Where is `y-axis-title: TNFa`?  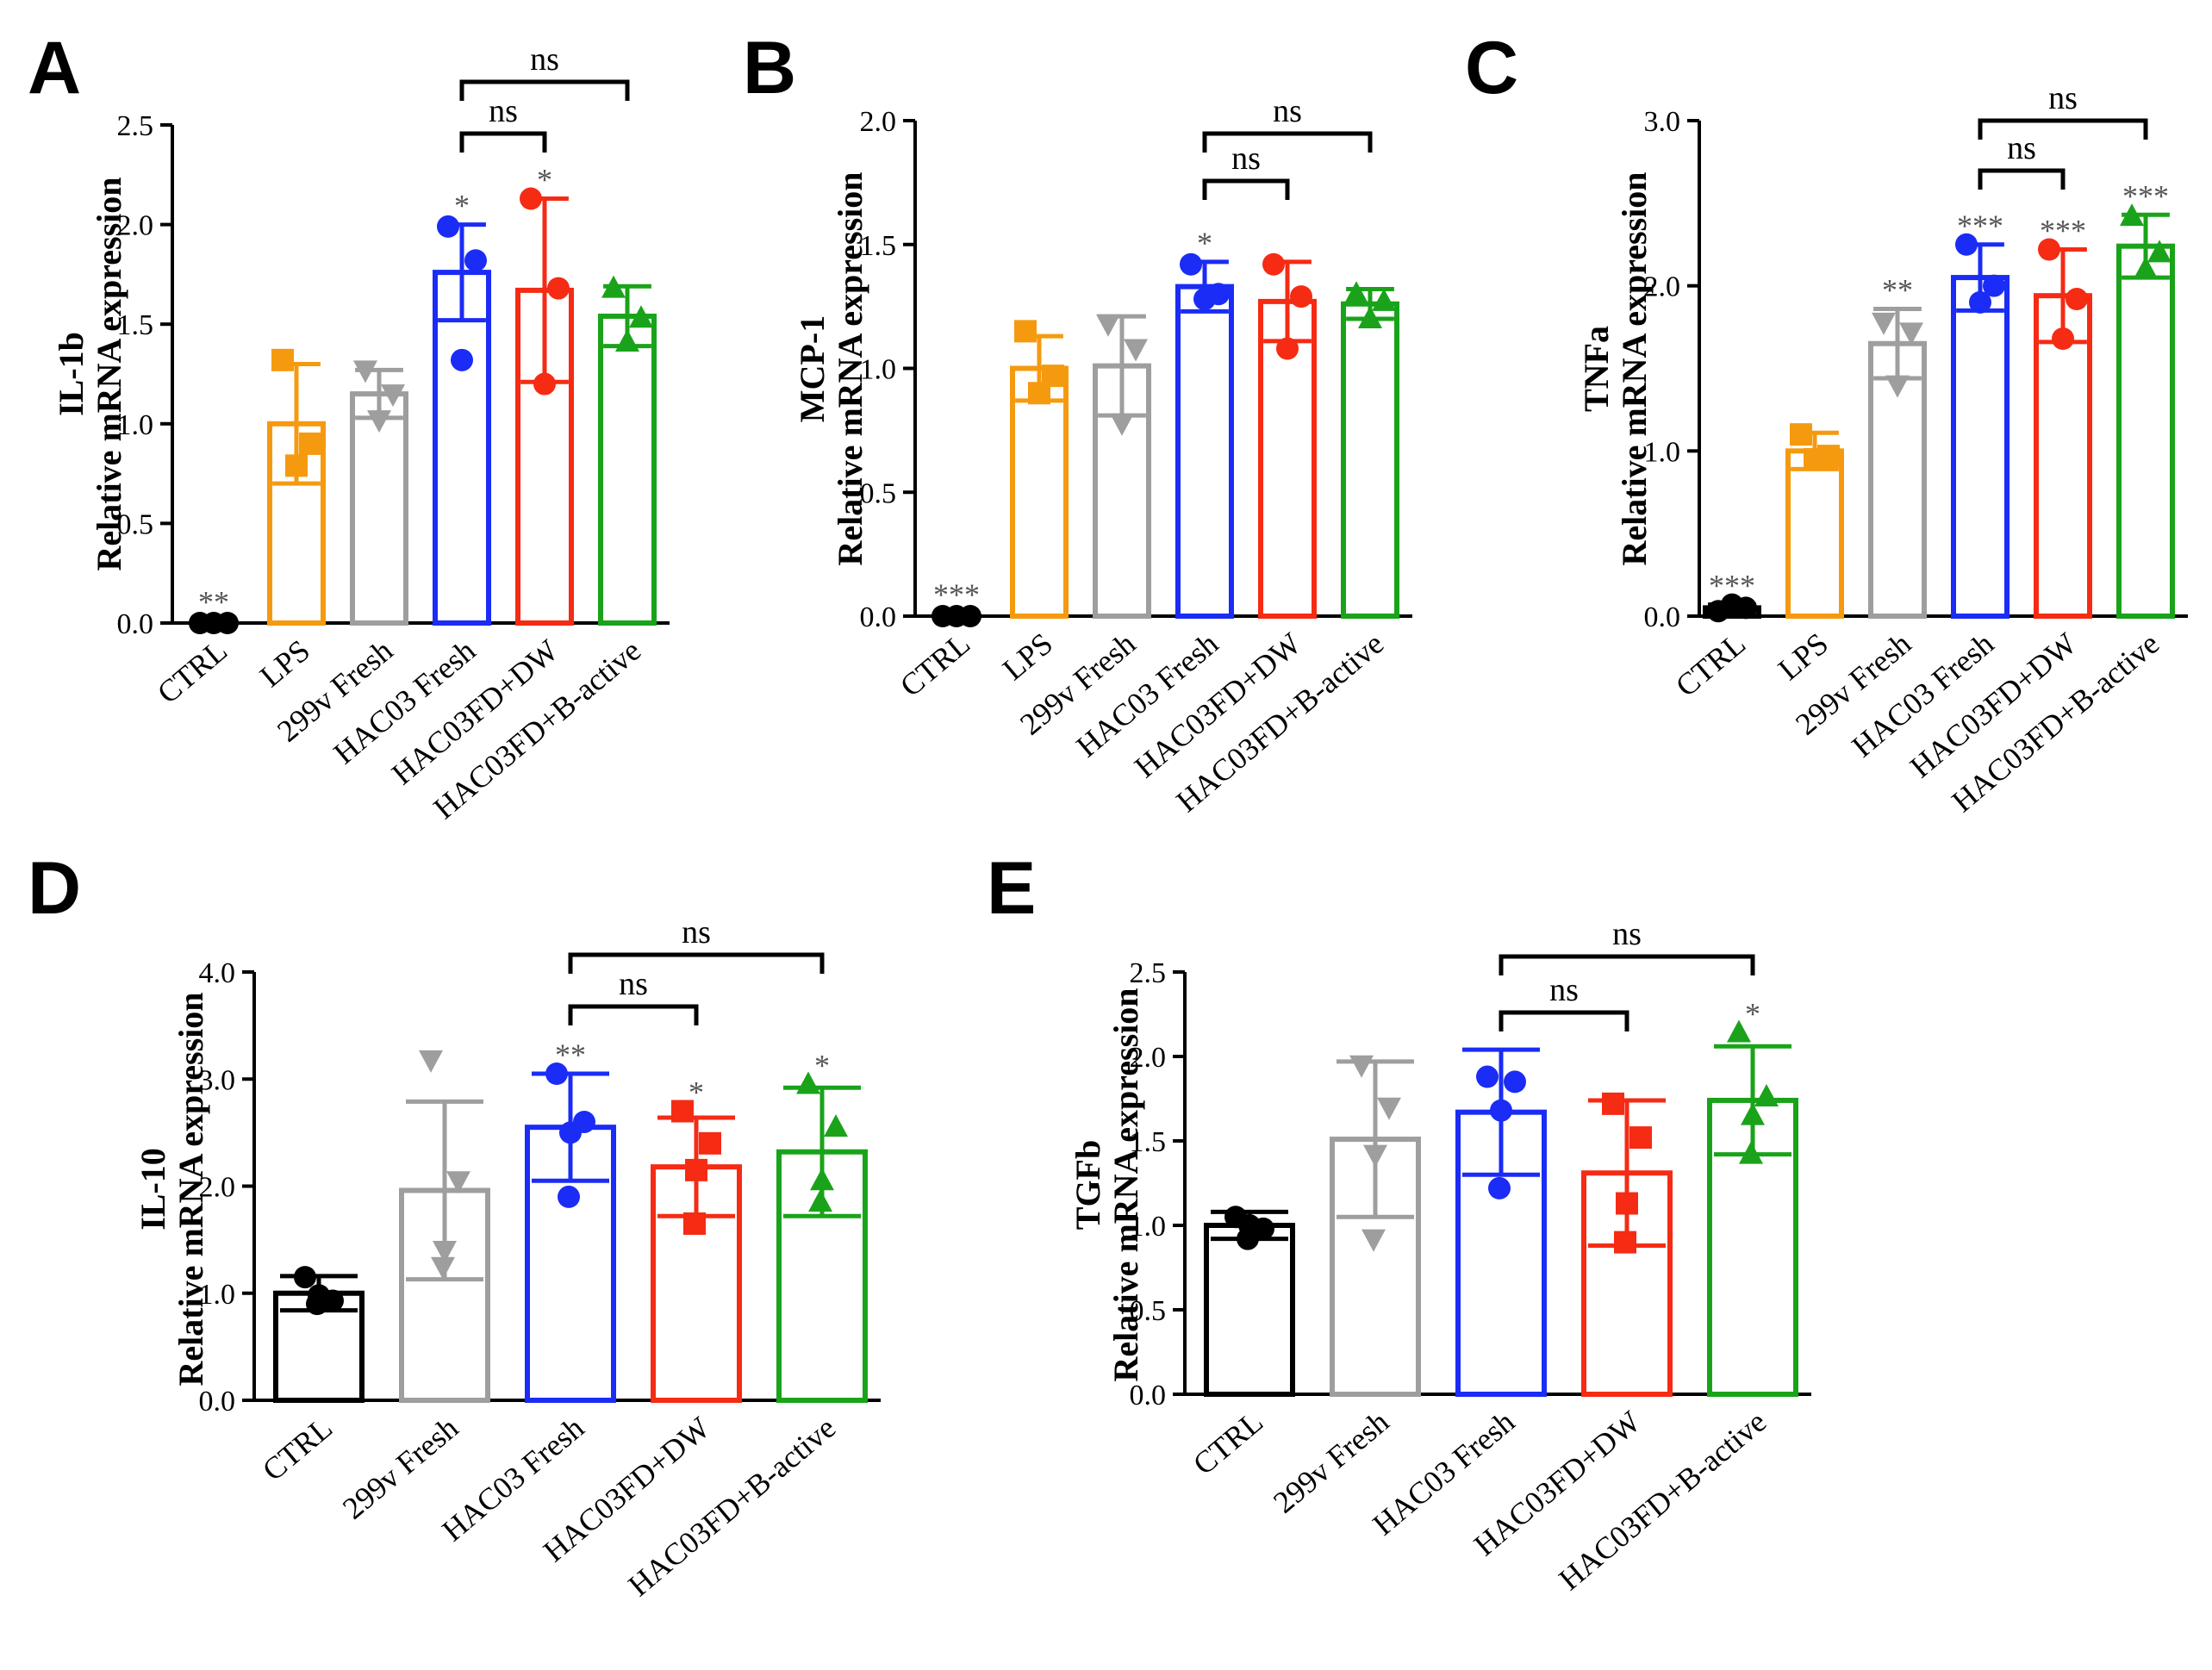
y-axis-title: TNFa is located at coordinates (1596, 369).